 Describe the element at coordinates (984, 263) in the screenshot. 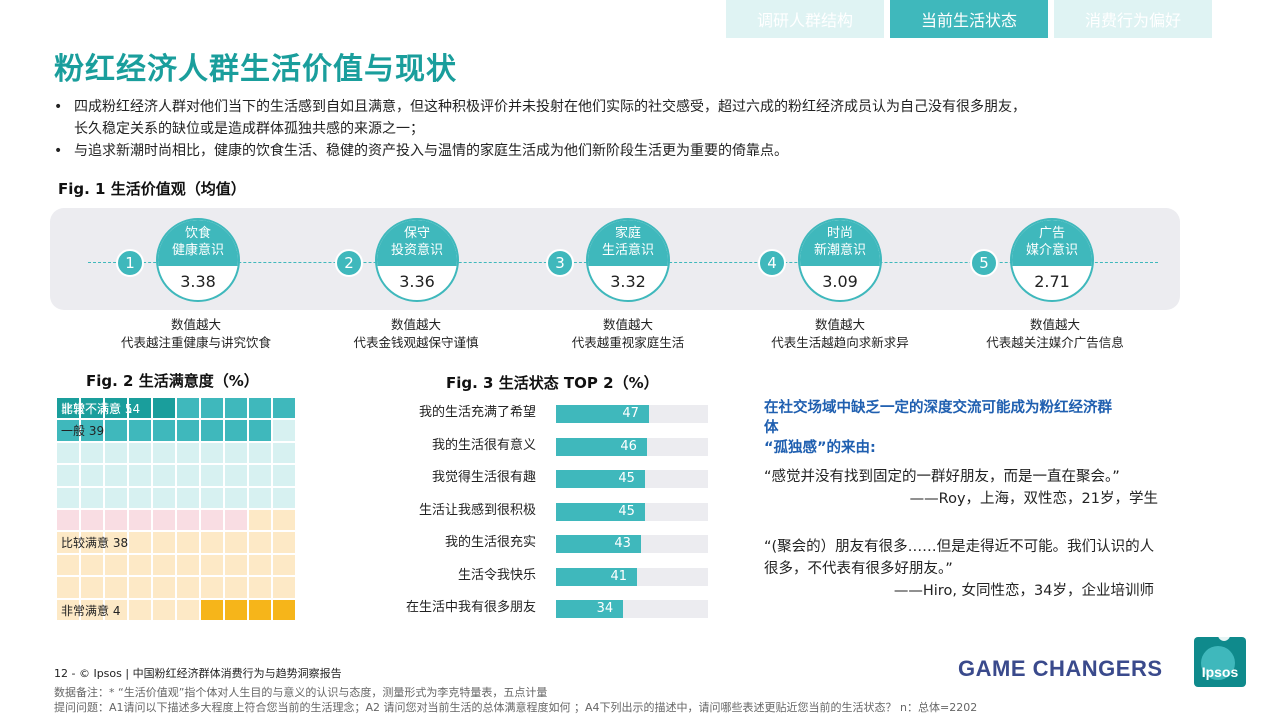

I see `rank-badge: 5` at that location.